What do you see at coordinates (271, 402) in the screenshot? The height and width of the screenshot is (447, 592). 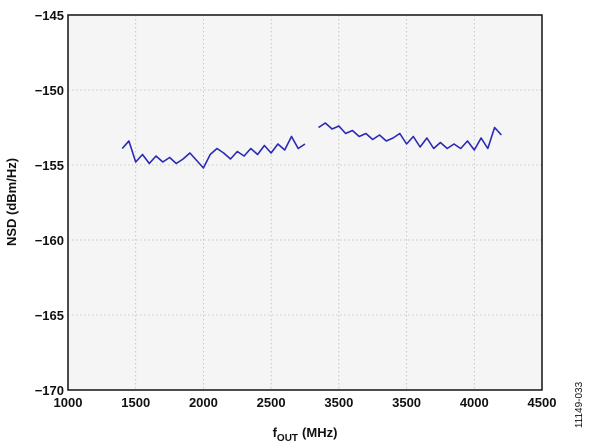 I see `x-tick-label: 2500` at bounding box center [271, 402].